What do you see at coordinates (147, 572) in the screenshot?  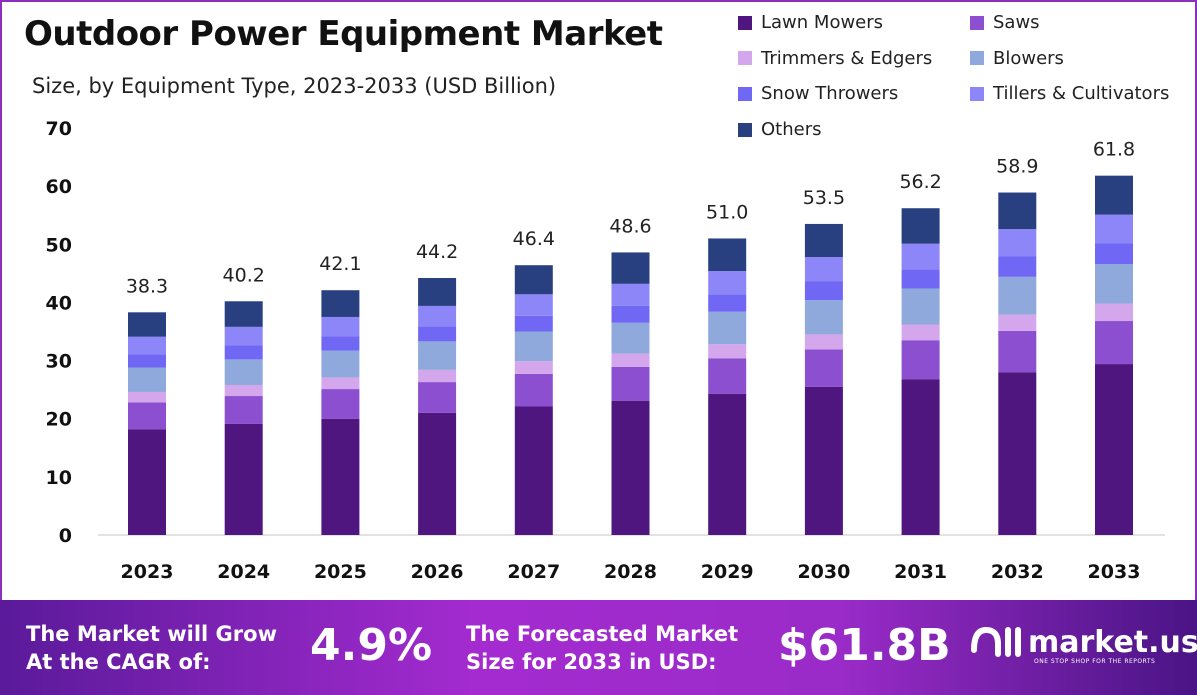 I see `x-tick-label: 2023` at bounding box center [147, 572].